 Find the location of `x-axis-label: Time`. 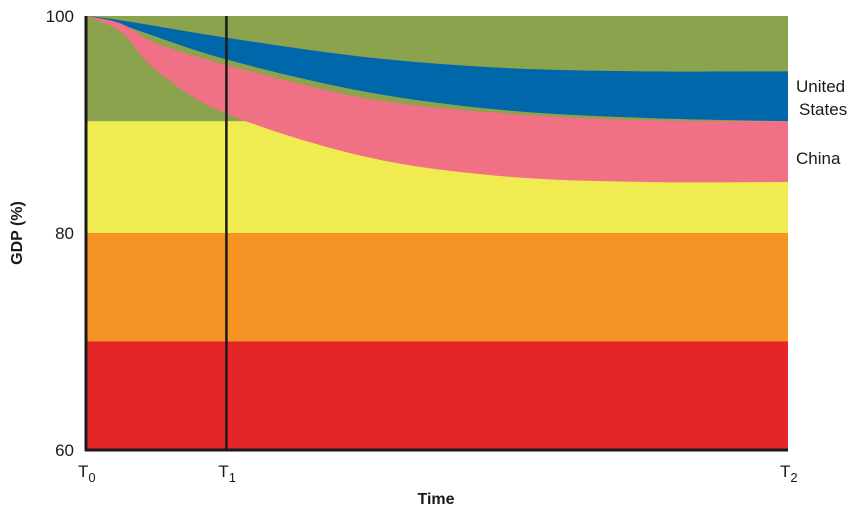

x-axis-label: Time is located at coordinates (435, 499).